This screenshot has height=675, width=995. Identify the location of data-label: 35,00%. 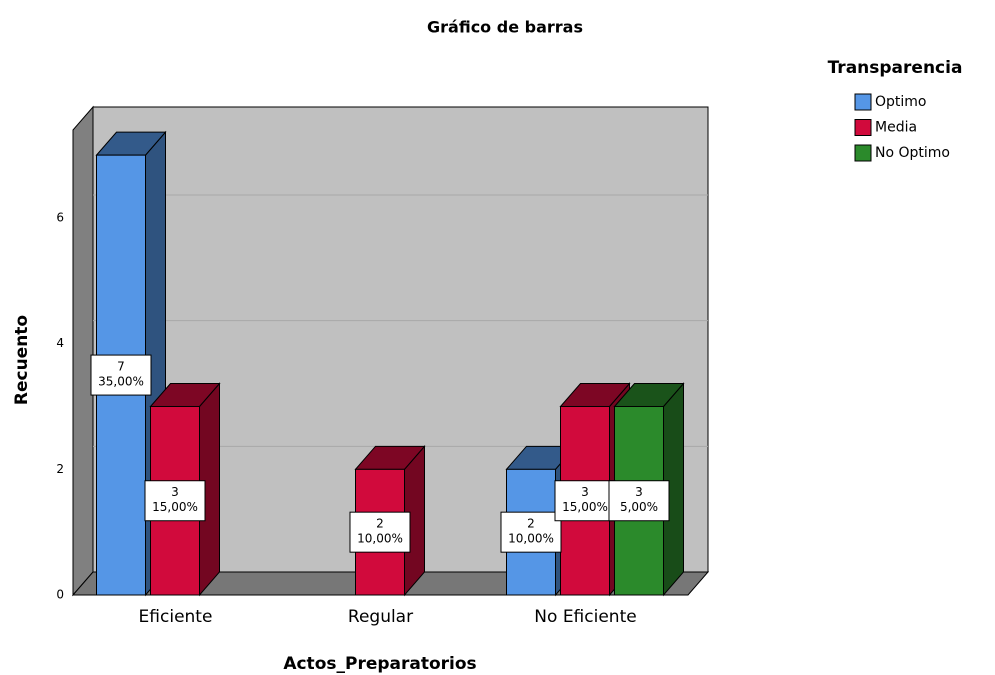
(639, 501).